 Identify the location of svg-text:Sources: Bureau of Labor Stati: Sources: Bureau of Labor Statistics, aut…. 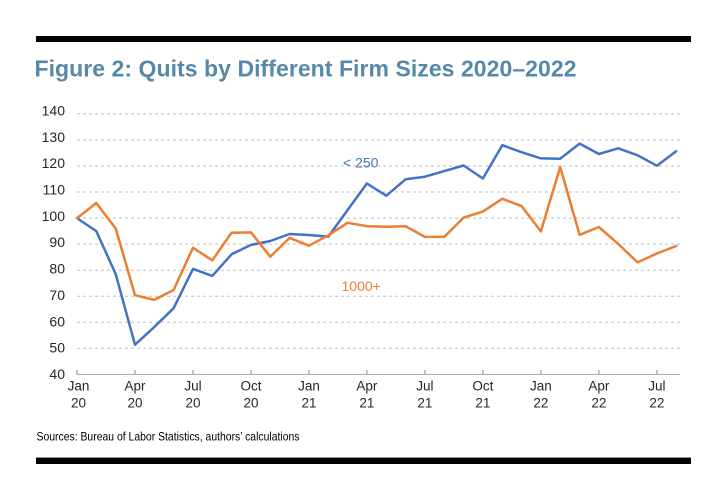
(168, 437).